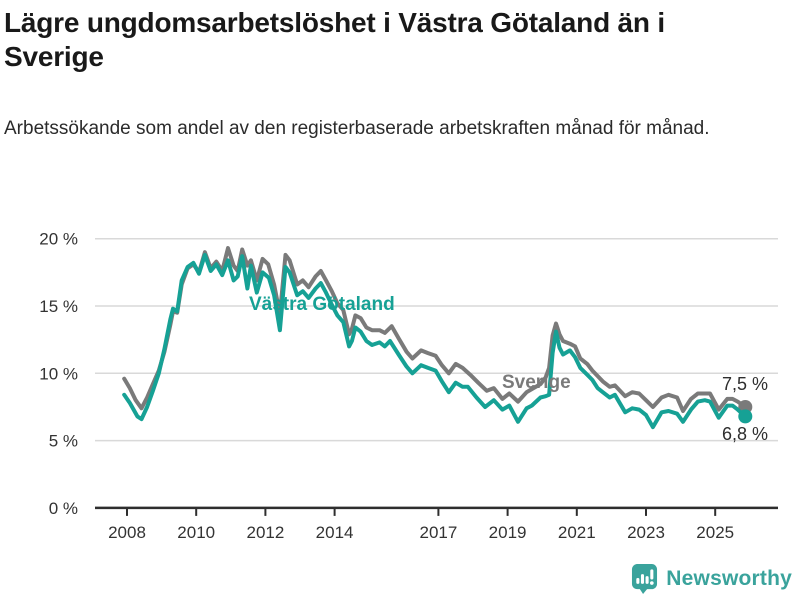 The height and width of the screenshot is (600, 800). Describe the element at coordinates (335, 532) in the screenshot. I see `x-tick-label: 2014` at that location.